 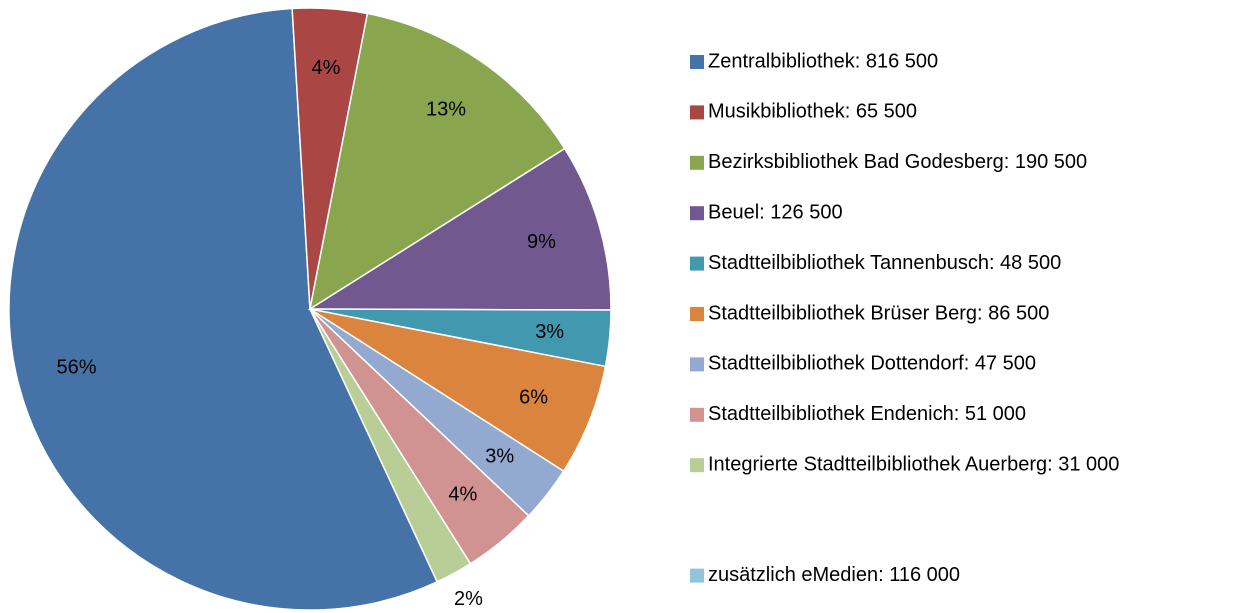 What do you see at coordinates (878, 313) in the screenshot?
I see `legend-label: Stadtteilbibliothek Brüser Berg: 86 500` at bounding box center [878, 313].